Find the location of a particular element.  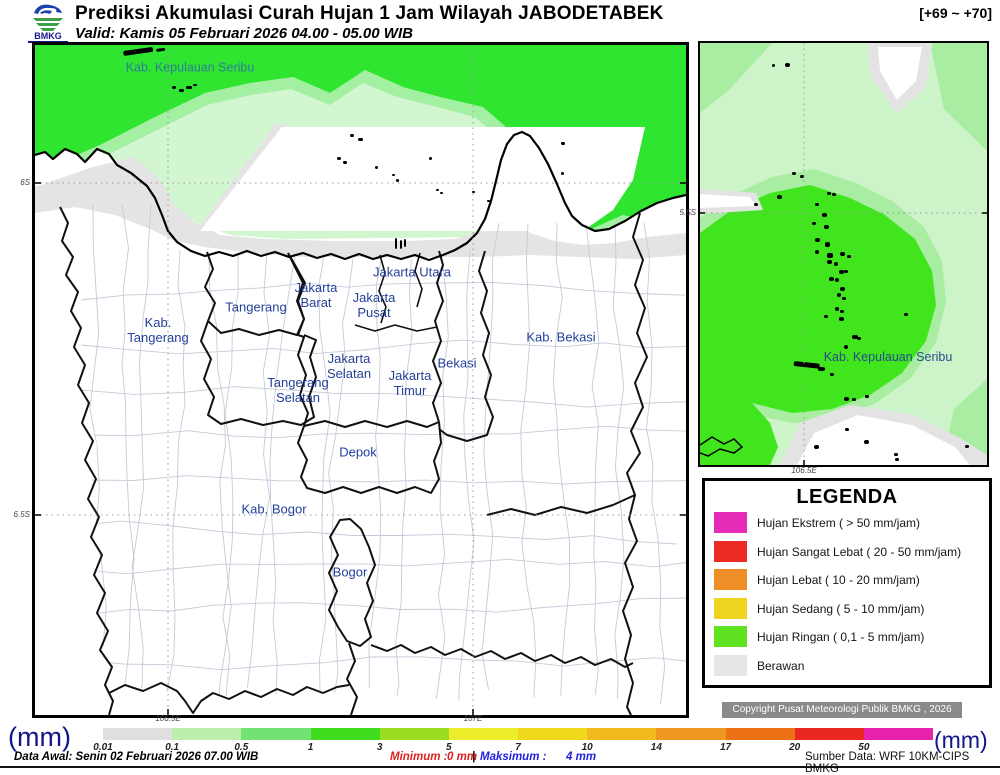

legend-item-label: Hujan Ringan ( 0,1 - 5 mm/jam) is located at coordinates (841, 637).